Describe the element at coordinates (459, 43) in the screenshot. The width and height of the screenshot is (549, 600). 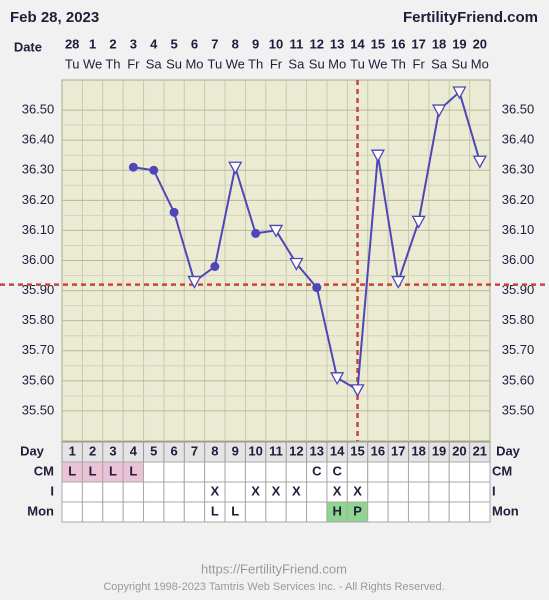
I see `date-label: 19` at that location.